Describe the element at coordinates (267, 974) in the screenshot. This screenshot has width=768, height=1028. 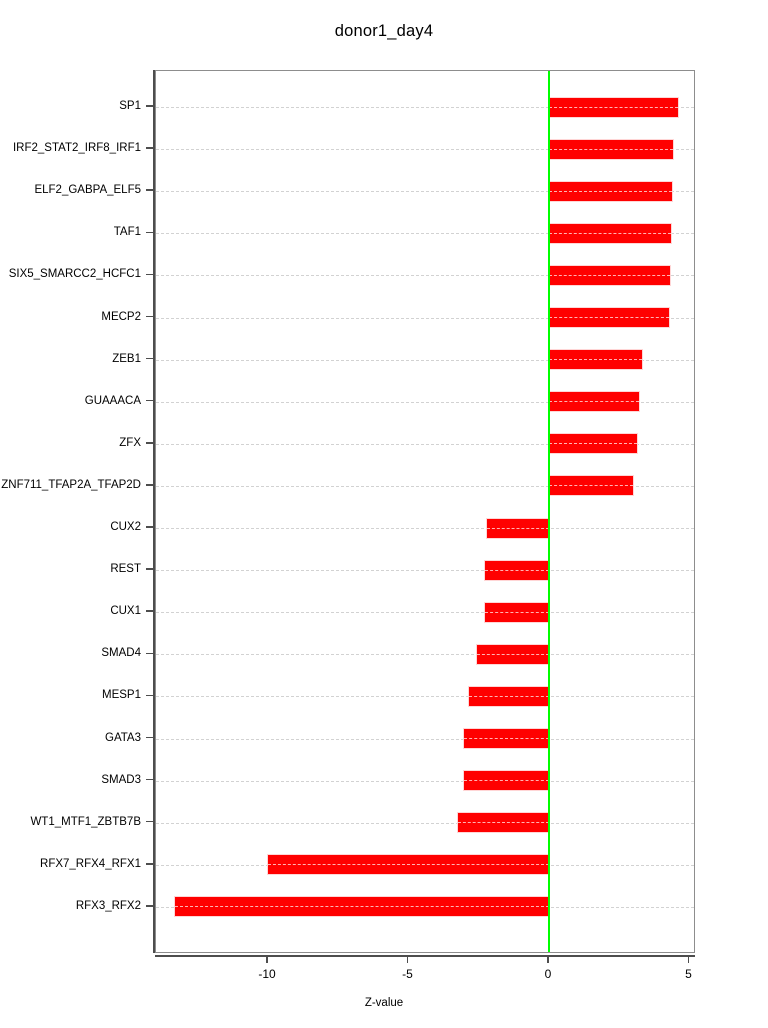
I see `x-axis-tick-label: -10` at that location.